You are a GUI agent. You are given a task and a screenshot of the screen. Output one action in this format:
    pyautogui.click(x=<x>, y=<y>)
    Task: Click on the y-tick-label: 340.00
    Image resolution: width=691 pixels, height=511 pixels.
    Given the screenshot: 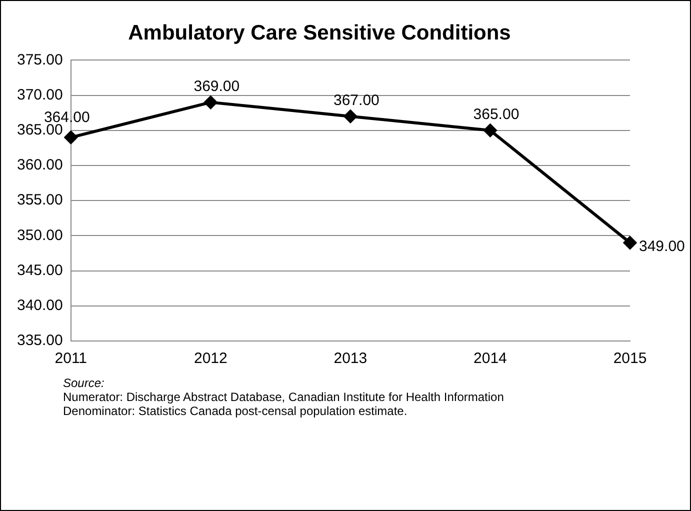 What is the action you would take?
    pyautogui.click(x=39, y=305)
    